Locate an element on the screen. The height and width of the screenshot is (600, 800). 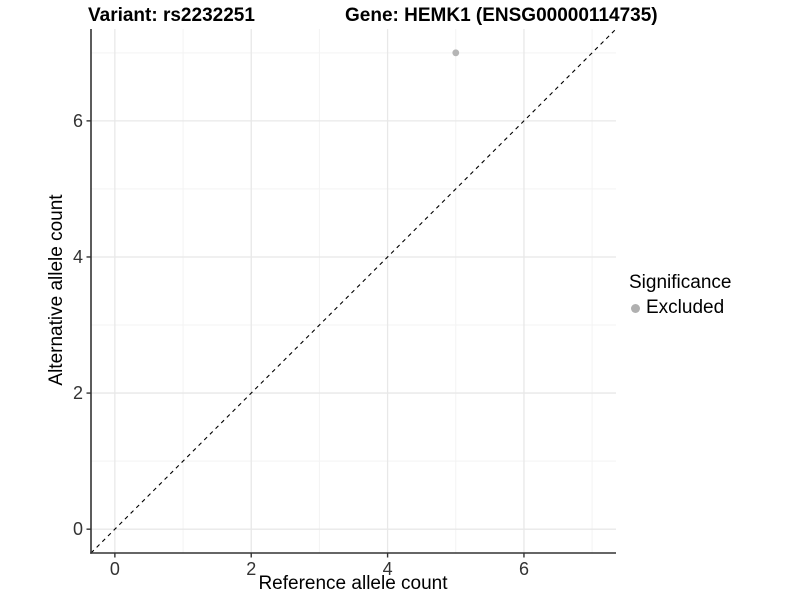
x-tick-label: 0 is located at coordinates (115, 569).